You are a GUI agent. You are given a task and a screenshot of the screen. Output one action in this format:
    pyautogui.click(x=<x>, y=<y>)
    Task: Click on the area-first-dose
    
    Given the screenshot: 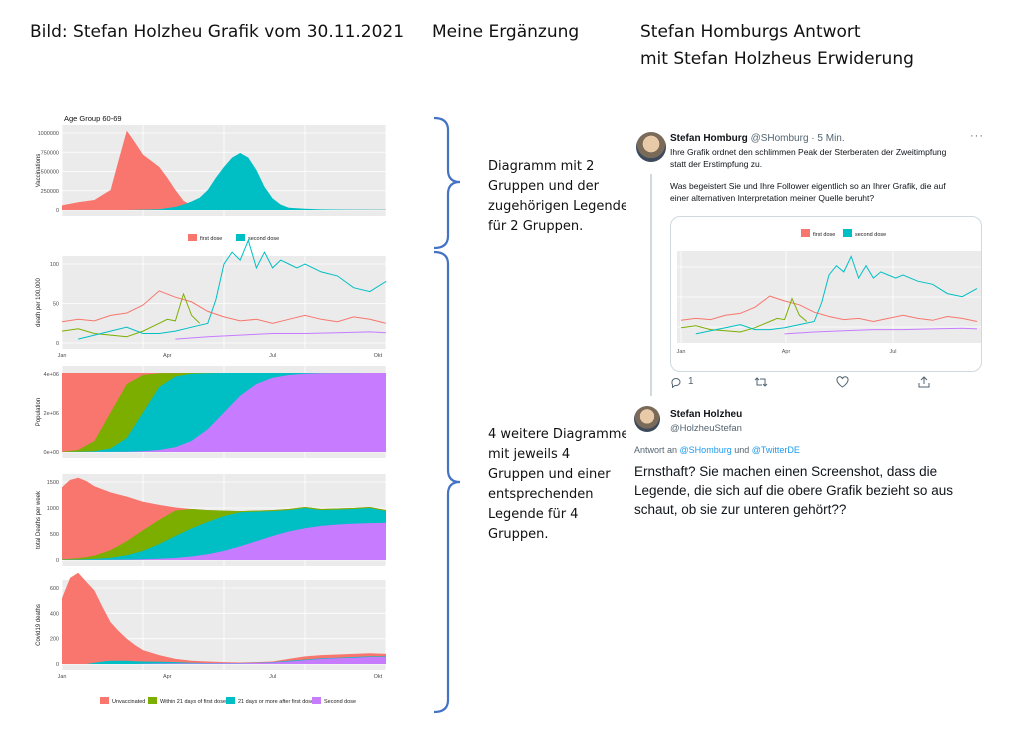 What is the action you would take?
    pyautogui.click(x=224, y=170)
    